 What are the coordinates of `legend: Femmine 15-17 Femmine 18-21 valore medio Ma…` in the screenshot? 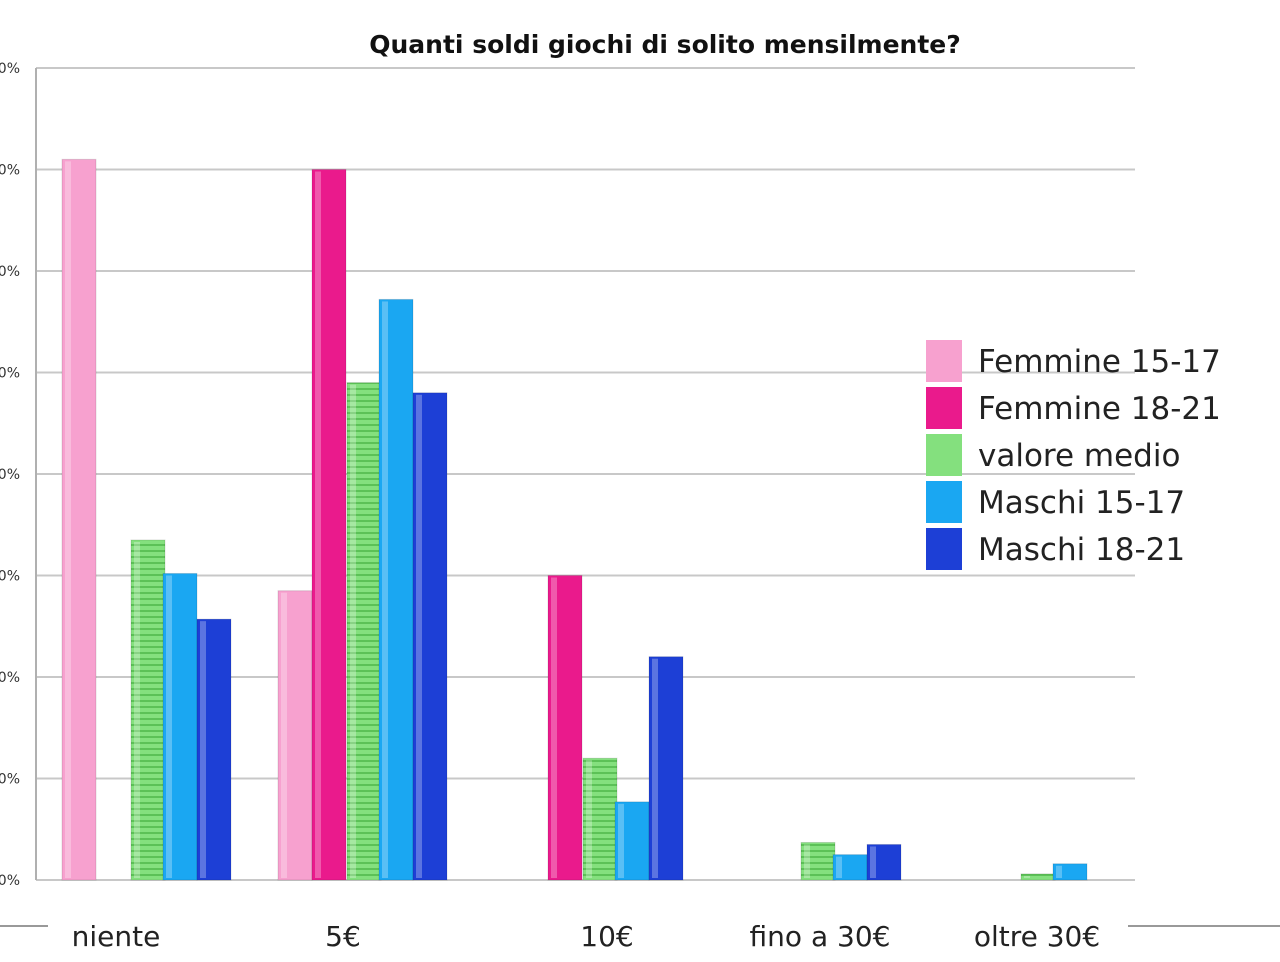 It's located at (1073, 455).